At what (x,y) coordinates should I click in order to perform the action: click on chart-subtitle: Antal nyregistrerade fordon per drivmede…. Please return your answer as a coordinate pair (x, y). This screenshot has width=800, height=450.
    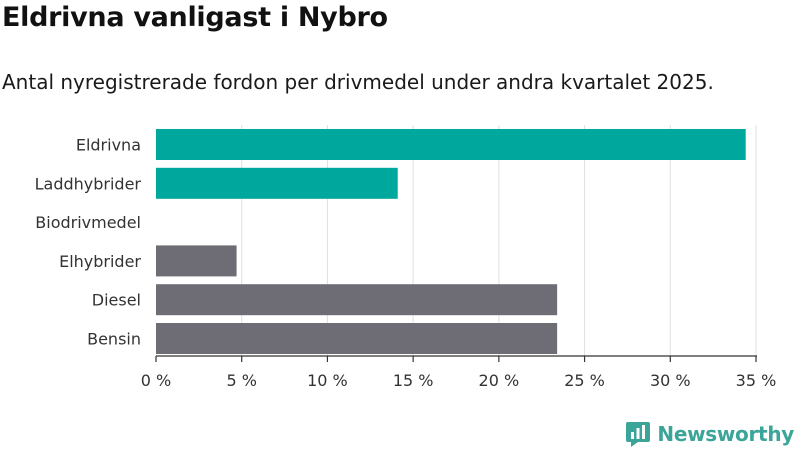
    Looking at the image, I should click on (358, 82).